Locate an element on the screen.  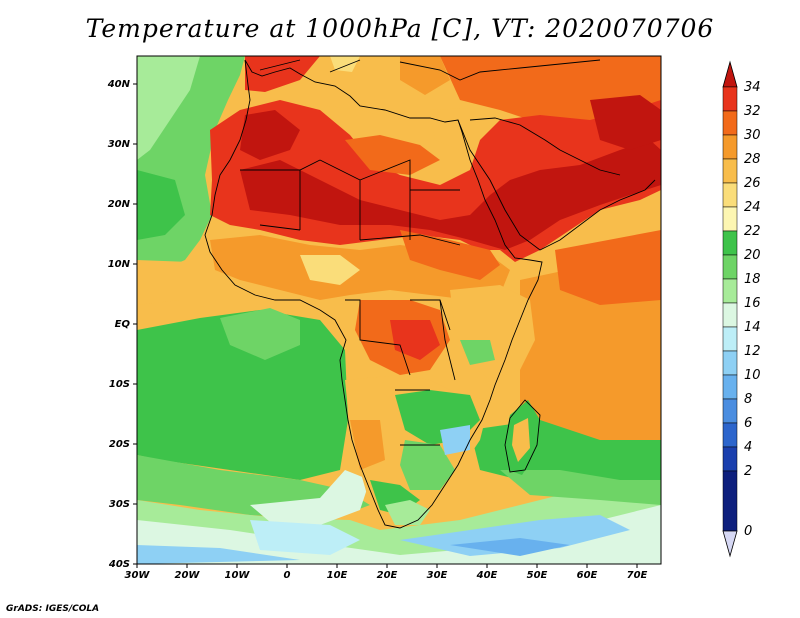
colorbar-label: 10 is located at coordinates (752, 375).